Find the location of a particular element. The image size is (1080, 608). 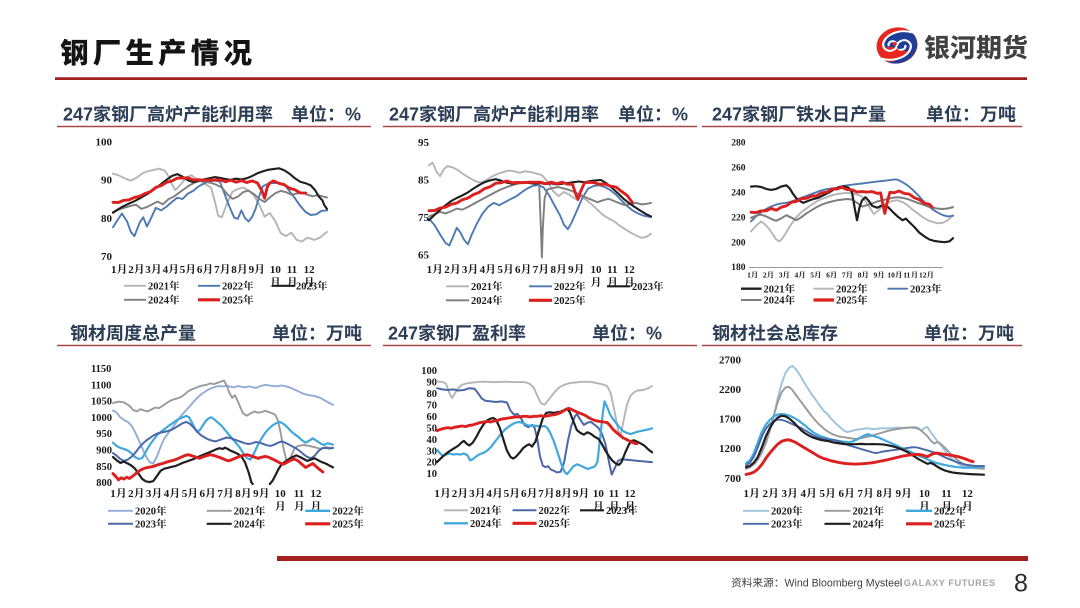

svg-text: 1200 is located at coordinates (730, 449).